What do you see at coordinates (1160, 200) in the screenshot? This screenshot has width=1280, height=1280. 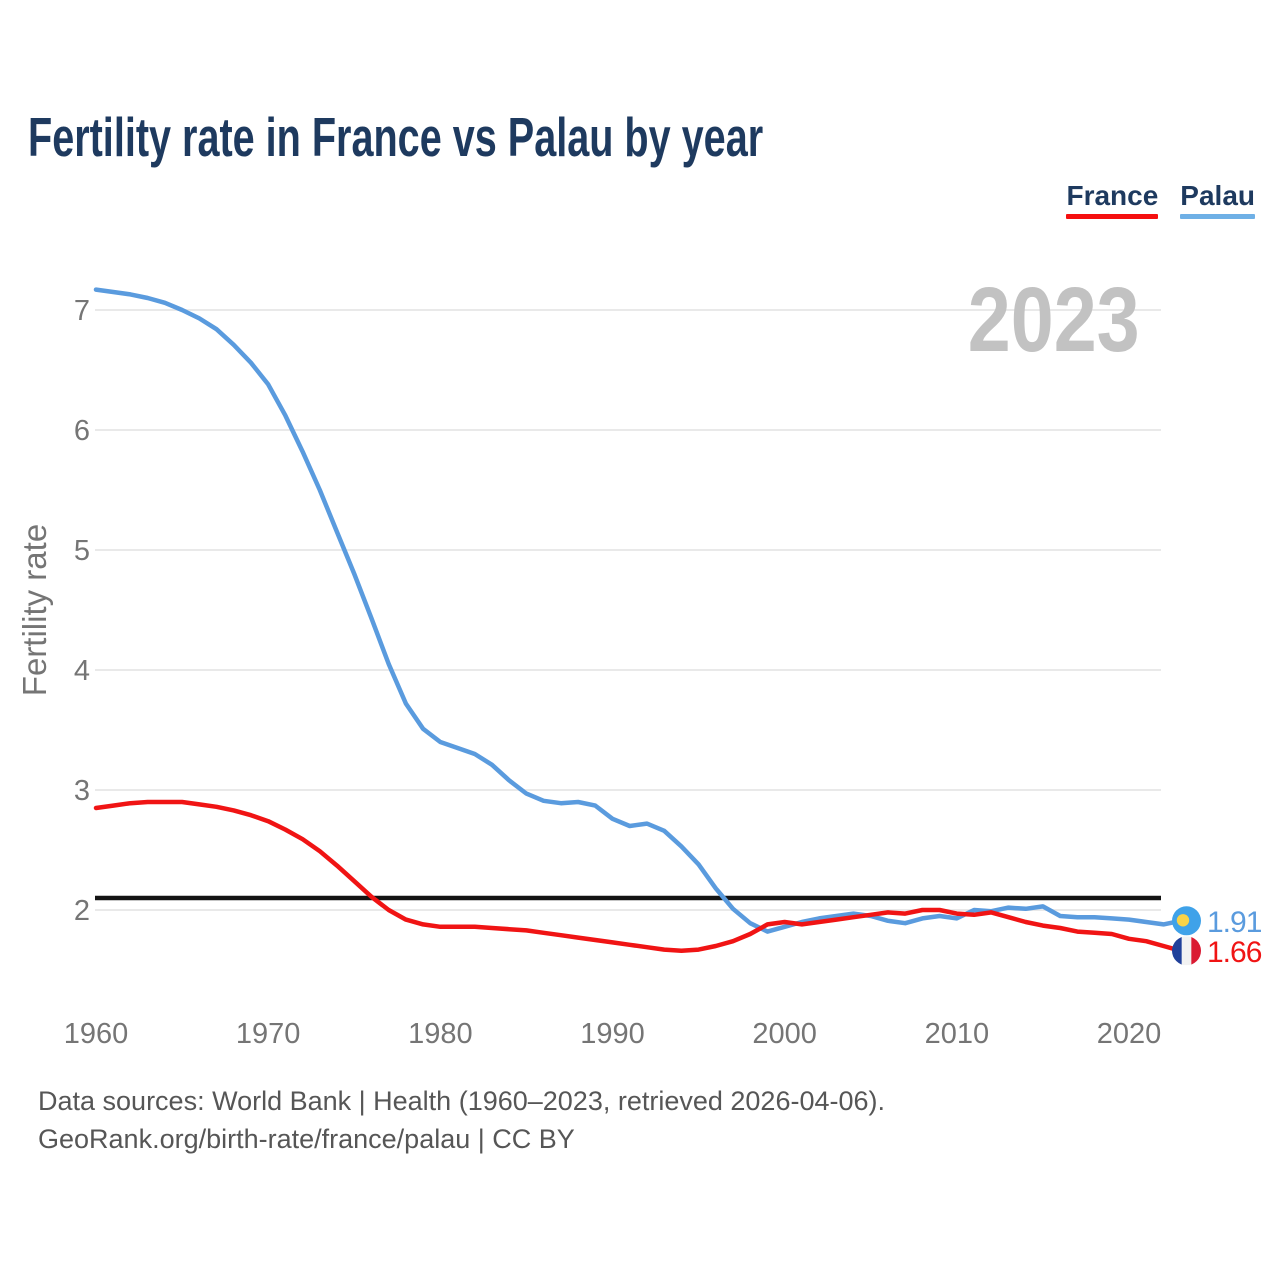 I see `legend: France Palau` at bounding box center [1160, 200].